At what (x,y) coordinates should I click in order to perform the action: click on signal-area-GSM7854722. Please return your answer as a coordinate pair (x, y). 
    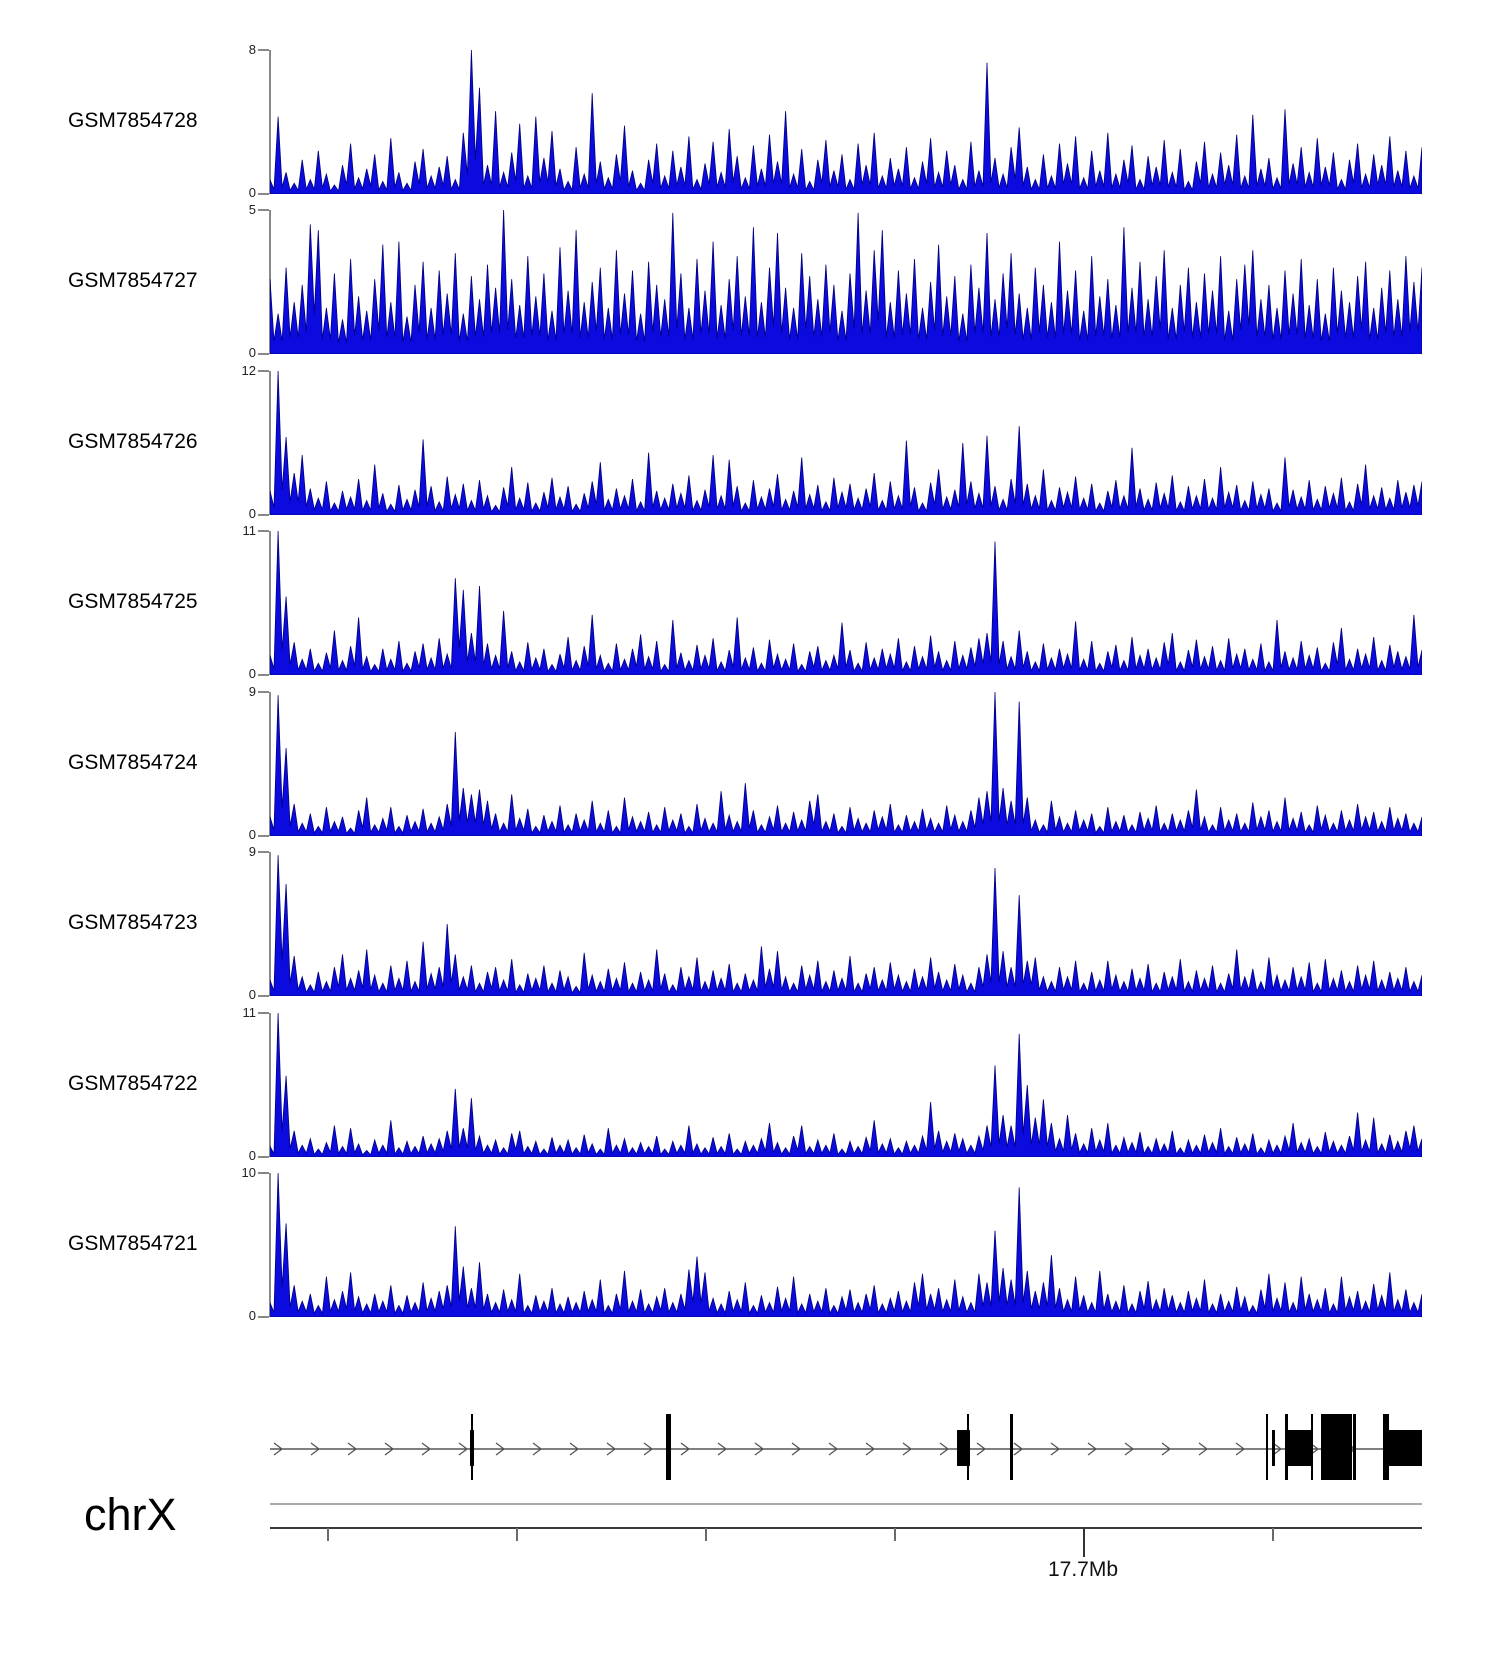
    Looking at the image, I should click on (846, 1085).